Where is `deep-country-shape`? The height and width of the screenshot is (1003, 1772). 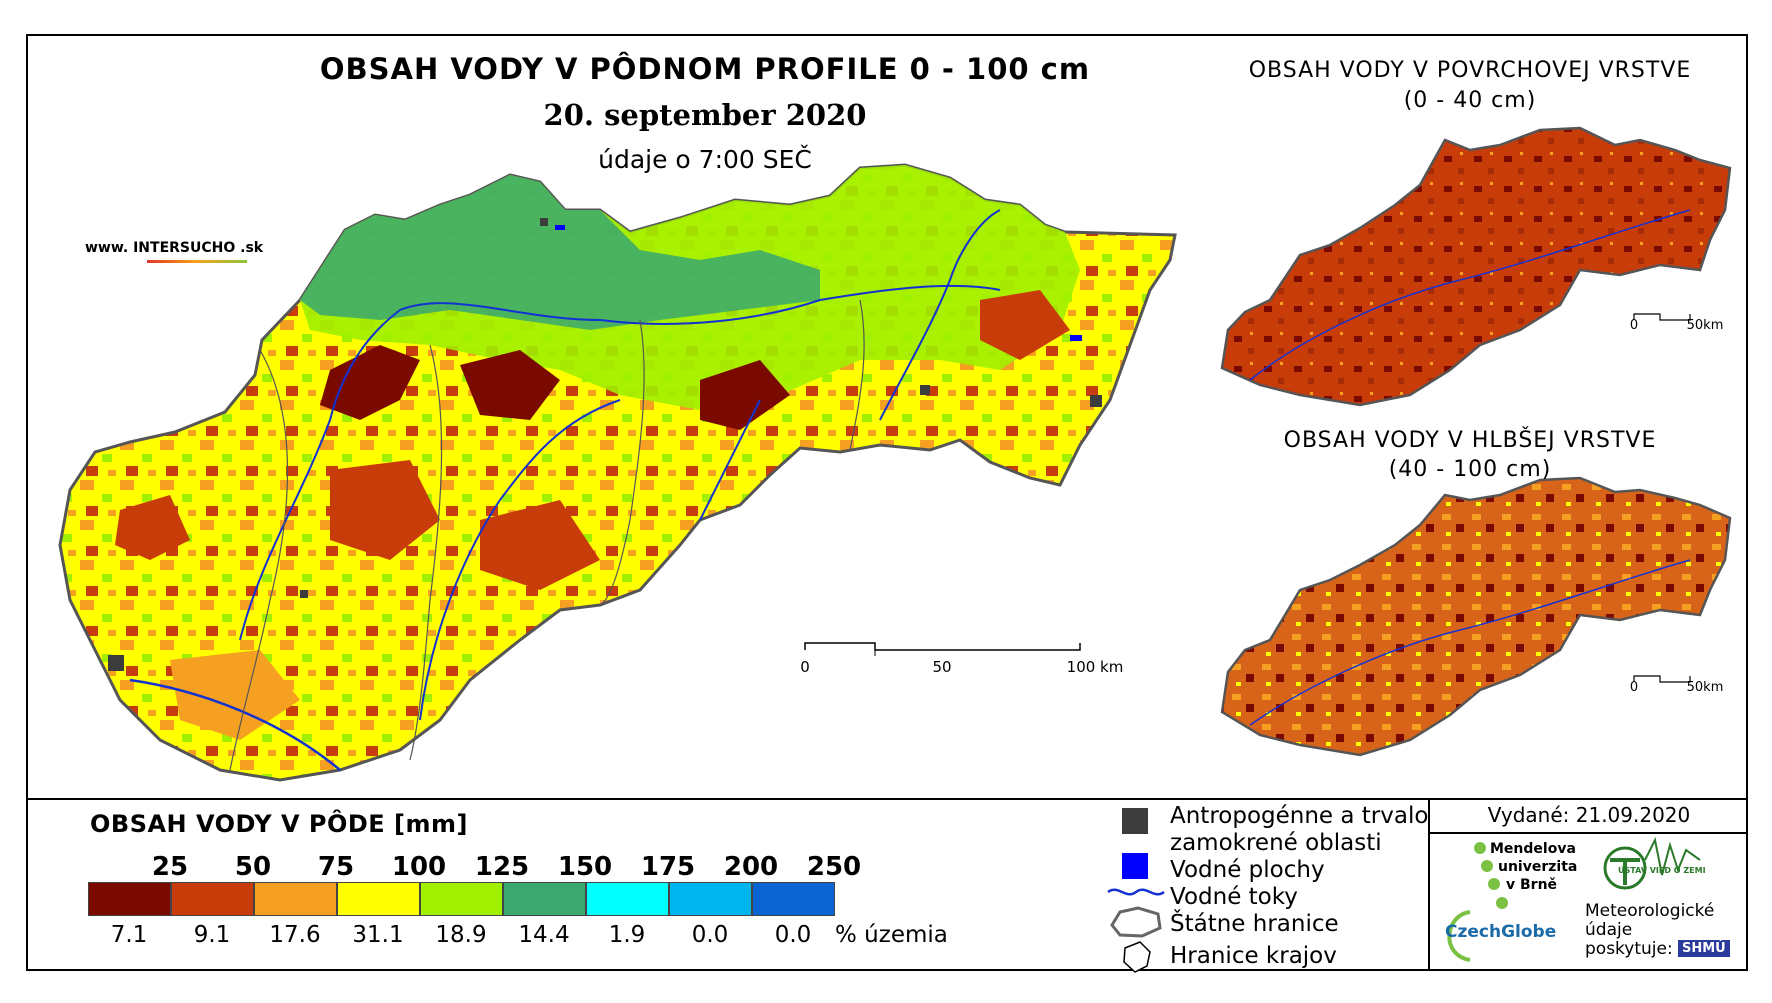
deep-country-shape is located at coordinates (1476, 616).